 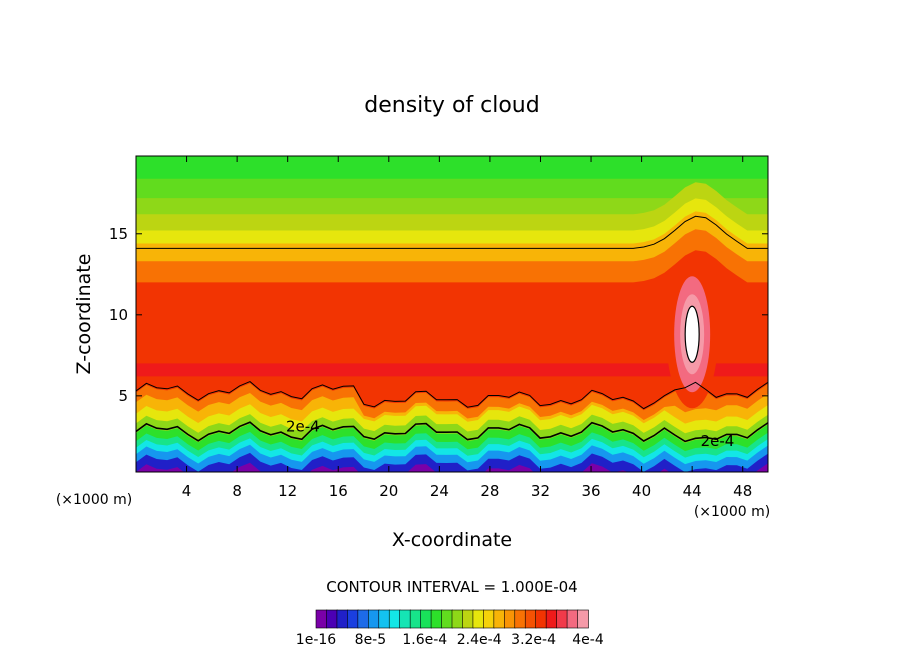 I want to click on x-tick-label: 32, so click(x=540, y=491).